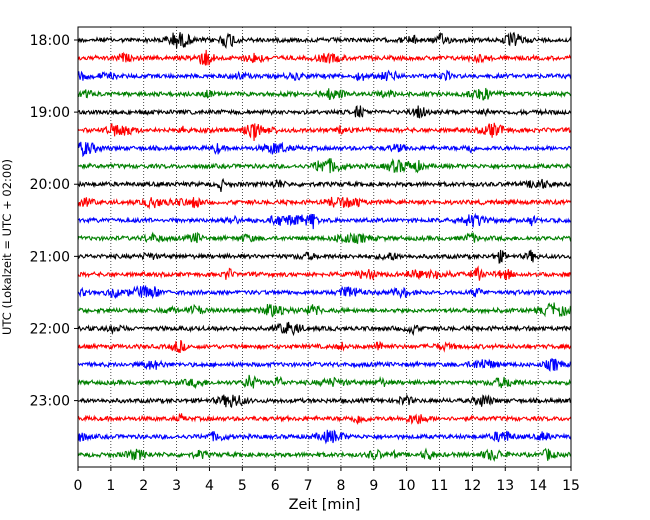  I want to click on x-tick-label: 14, so click(538, 486).